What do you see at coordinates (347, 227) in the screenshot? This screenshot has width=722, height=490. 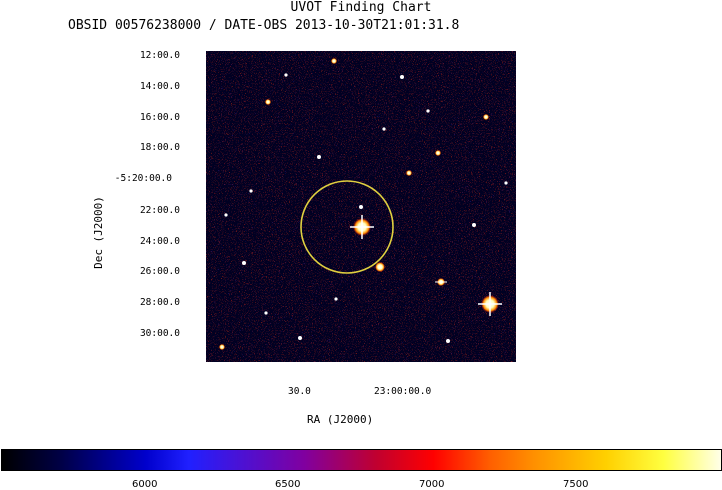 I see `source-region-circle` at bounding box center [347, 227].